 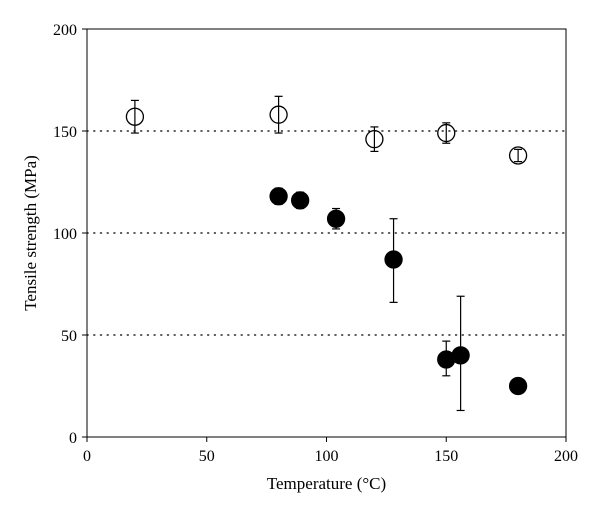 I want to click on y-axis-title: Tensile strength (MPa), so click(x=30, y=233).